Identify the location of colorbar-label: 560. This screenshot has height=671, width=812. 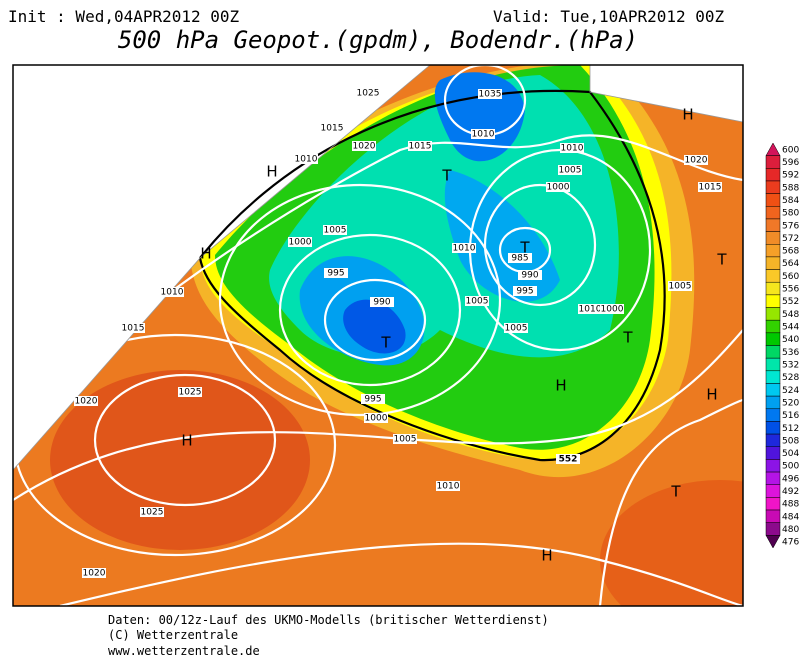
(790, 277).